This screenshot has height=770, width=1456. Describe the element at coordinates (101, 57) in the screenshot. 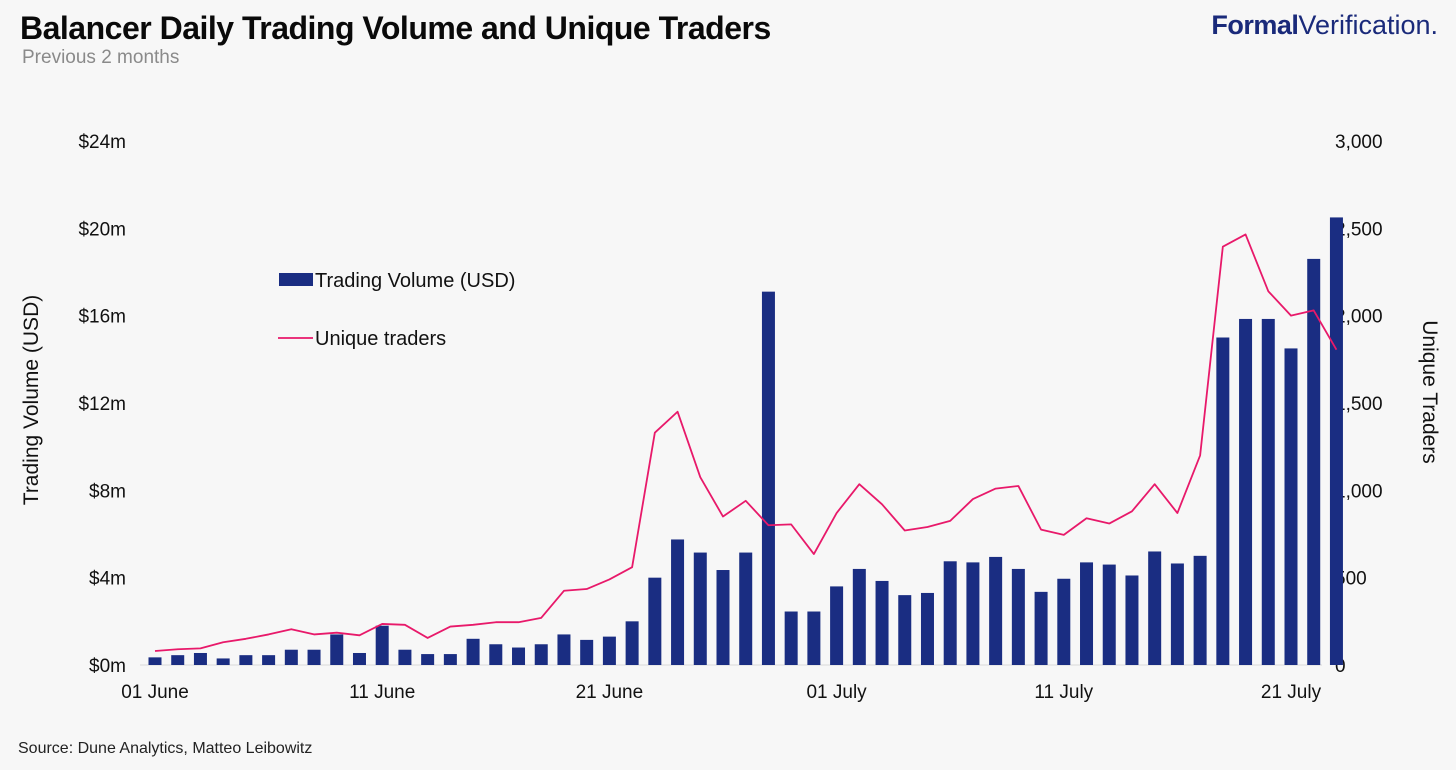

I see `chart-subtitle: Previous 2 months` at that location.